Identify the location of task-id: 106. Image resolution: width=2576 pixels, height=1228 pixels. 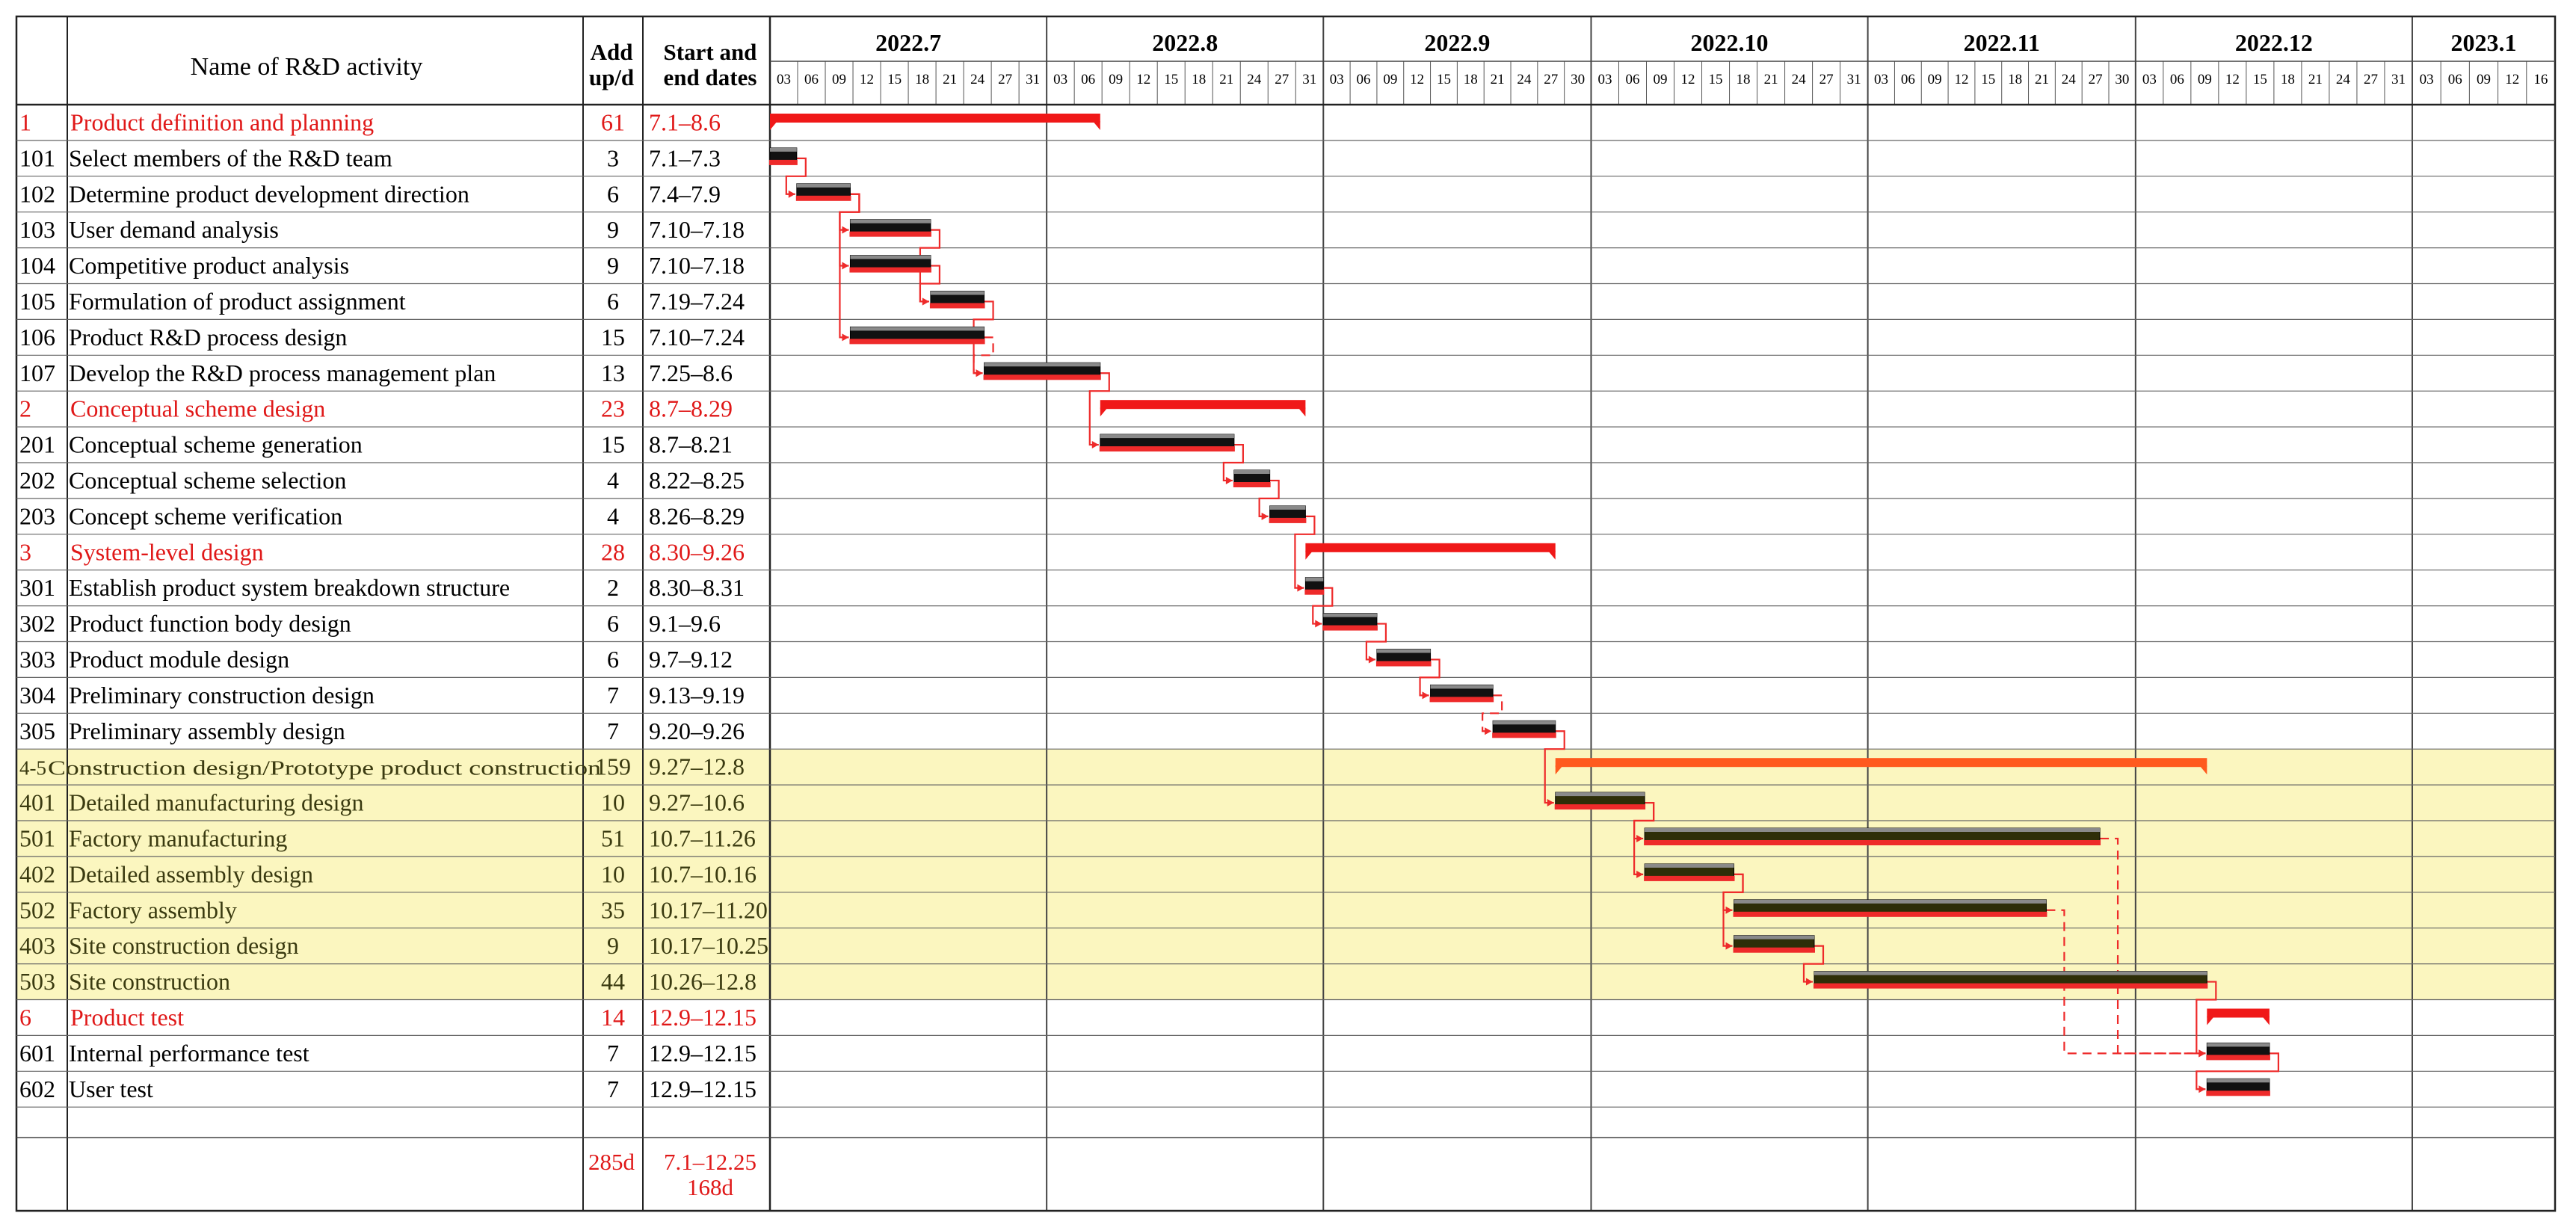
(37, 337).